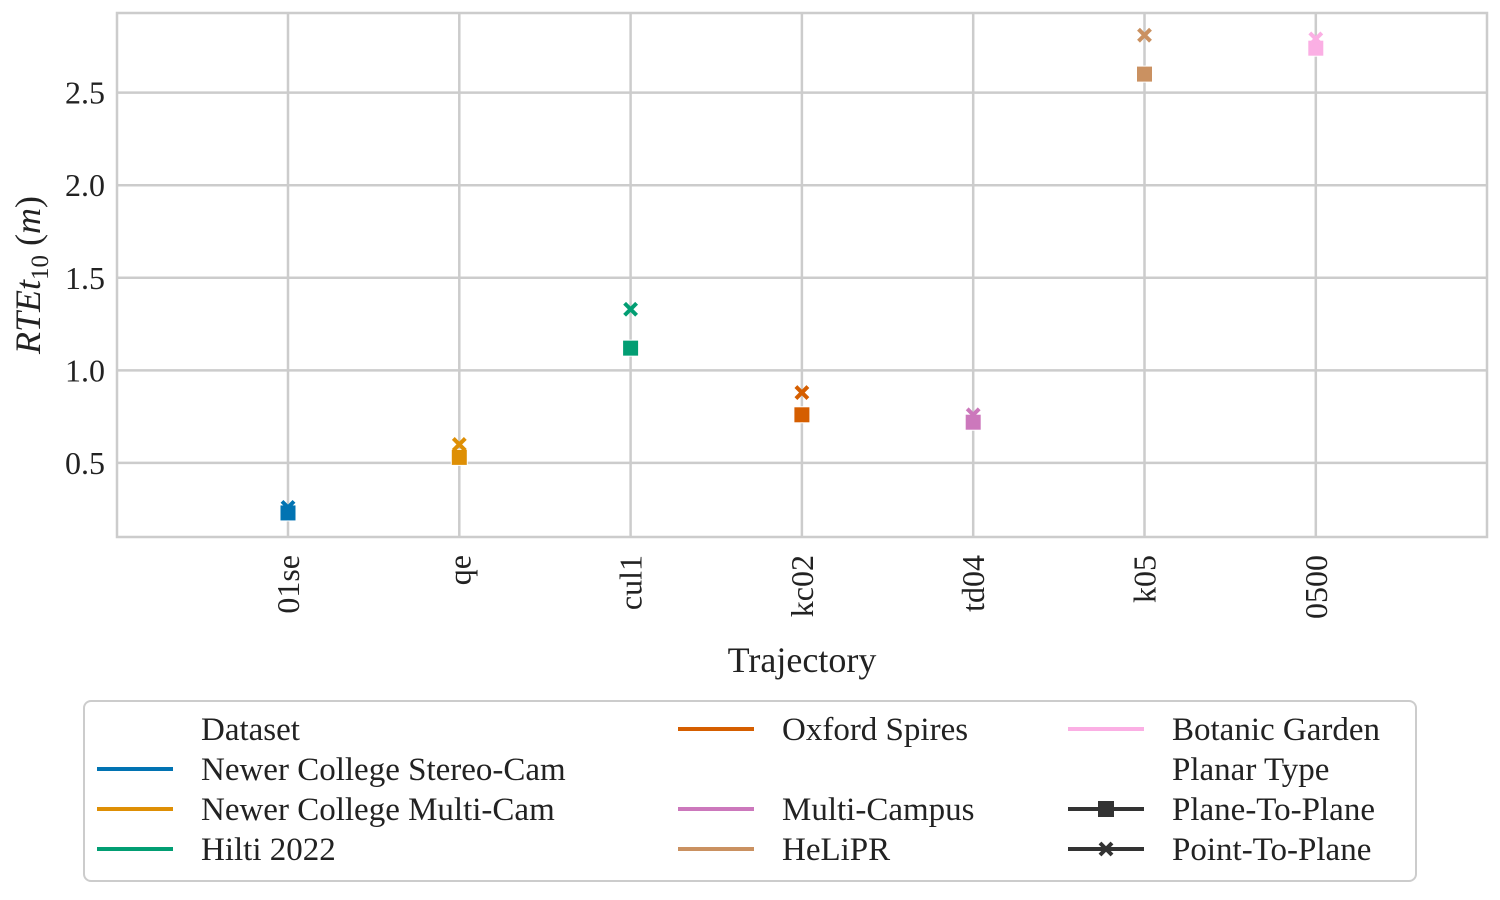  What do you see at coordinates (40, 267) in the screenshot?
I see `y-axis-label-subscript: 10` at bounding box center [40, 267].